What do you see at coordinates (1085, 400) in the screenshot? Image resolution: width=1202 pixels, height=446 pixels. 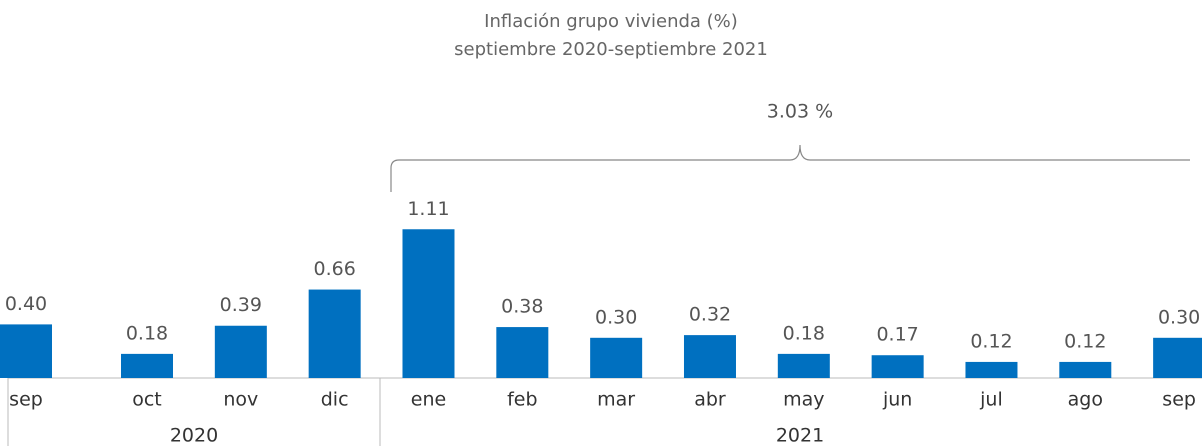 I see `x-tick-label: ago` at bounding box center [1085, 400].